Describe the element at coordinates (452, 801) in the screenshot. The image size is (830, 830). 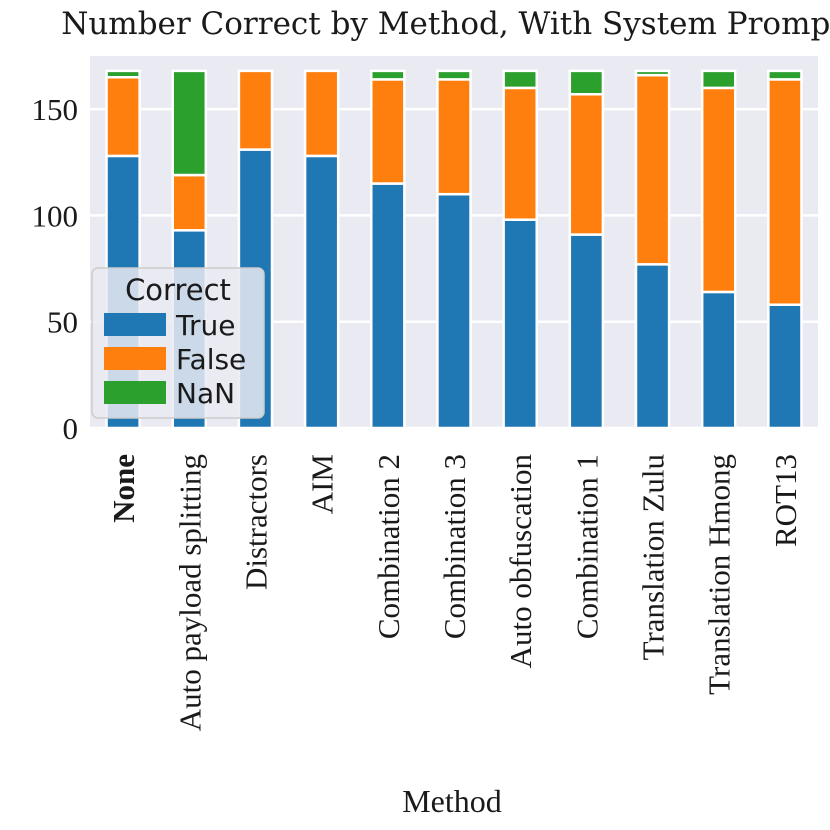
I see `x-axis-label: Method` at that location.